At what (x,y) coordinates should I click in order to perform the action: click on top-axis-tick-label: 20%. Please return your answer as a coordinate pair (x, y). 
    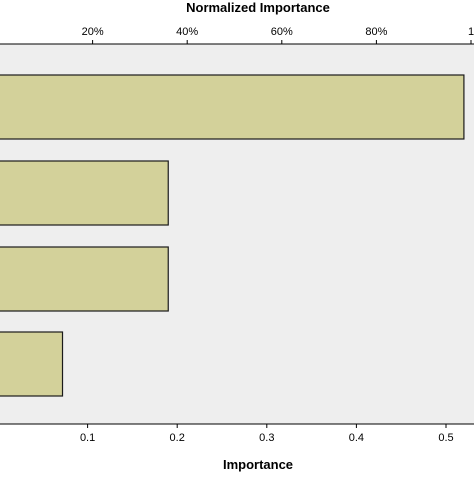
    Looking at the image, I should click on (93, 32).